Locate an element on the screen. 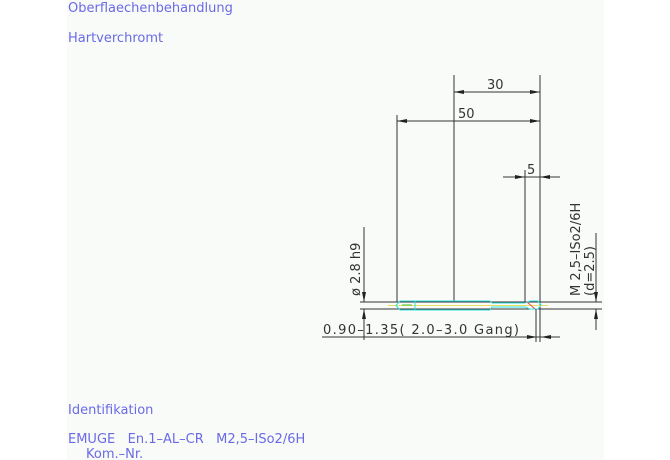  thread-d-text: (d=2.5) is located at coordinates (590, 271).